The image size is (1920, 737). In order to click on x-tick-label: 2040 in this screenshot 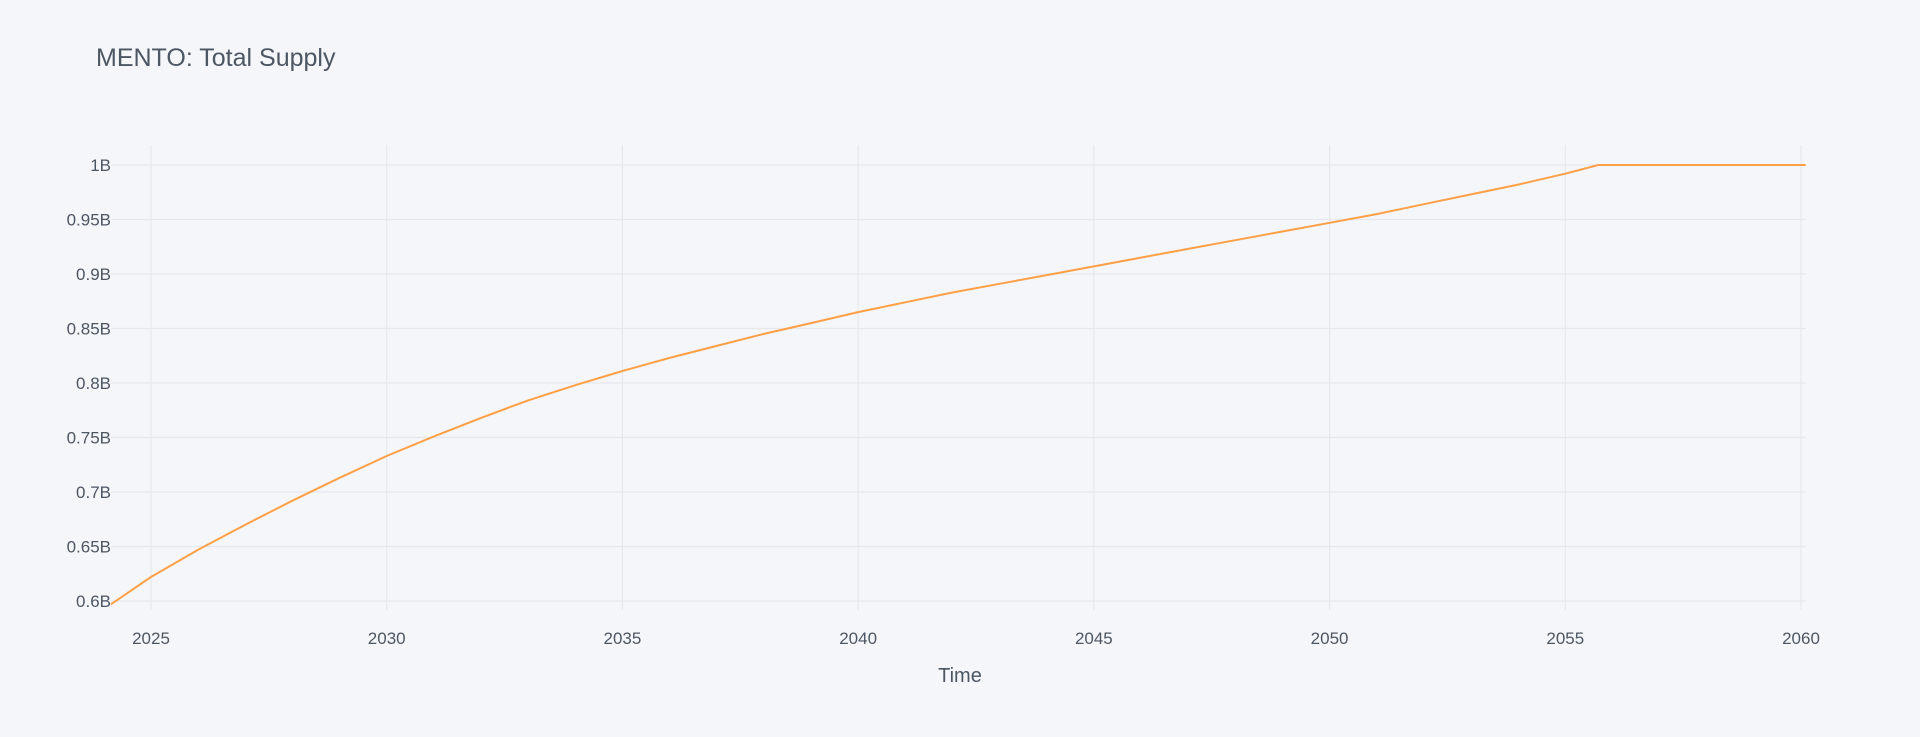, I will do `click(858, 638)`.